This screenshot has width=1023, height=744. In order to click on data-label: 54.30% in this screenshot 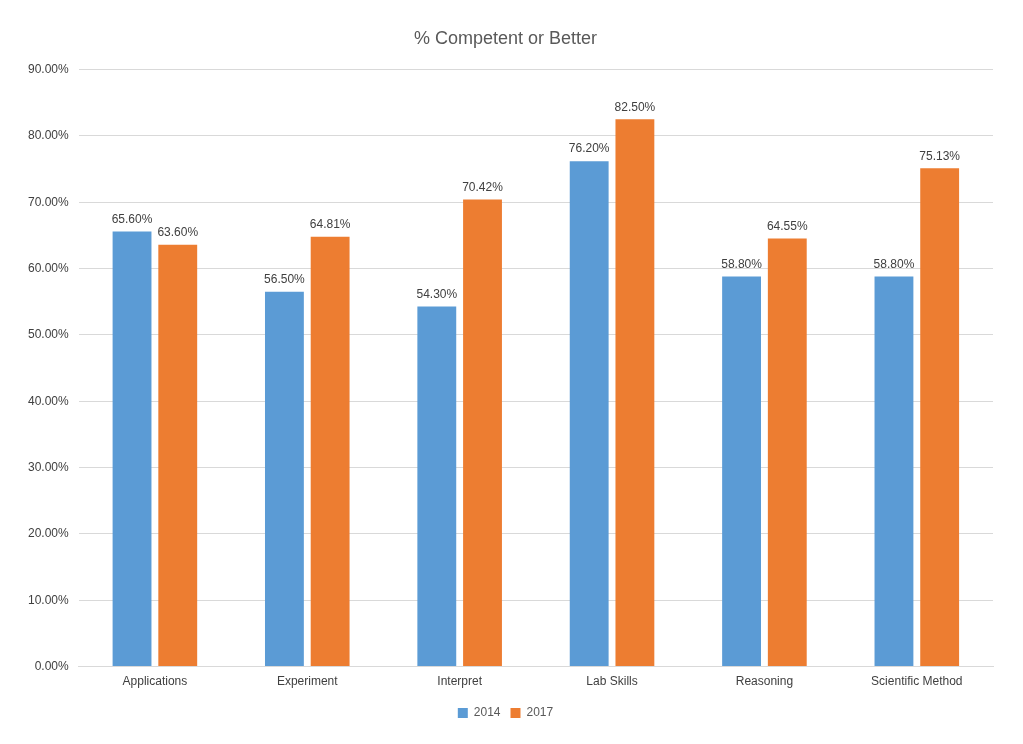, I will do `click(437, 293)`.